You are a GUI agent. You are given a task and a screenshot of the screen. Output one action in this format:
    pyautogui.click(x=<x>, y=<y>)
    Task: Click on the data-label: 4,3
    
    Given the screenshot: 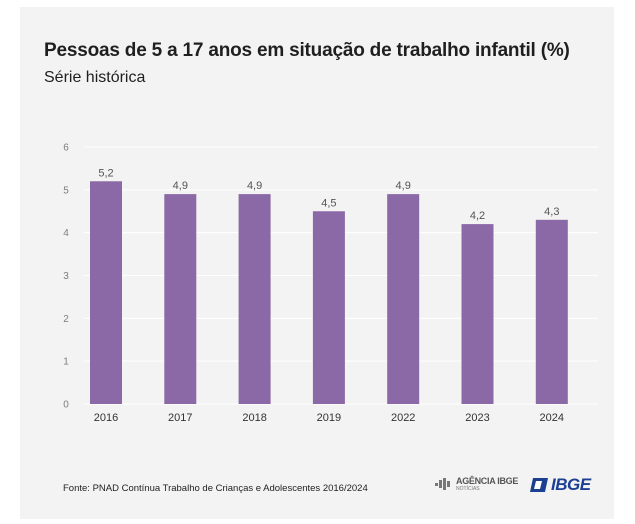 What is the action you would take?
    pyautogui.click(x=551, y=212)
    